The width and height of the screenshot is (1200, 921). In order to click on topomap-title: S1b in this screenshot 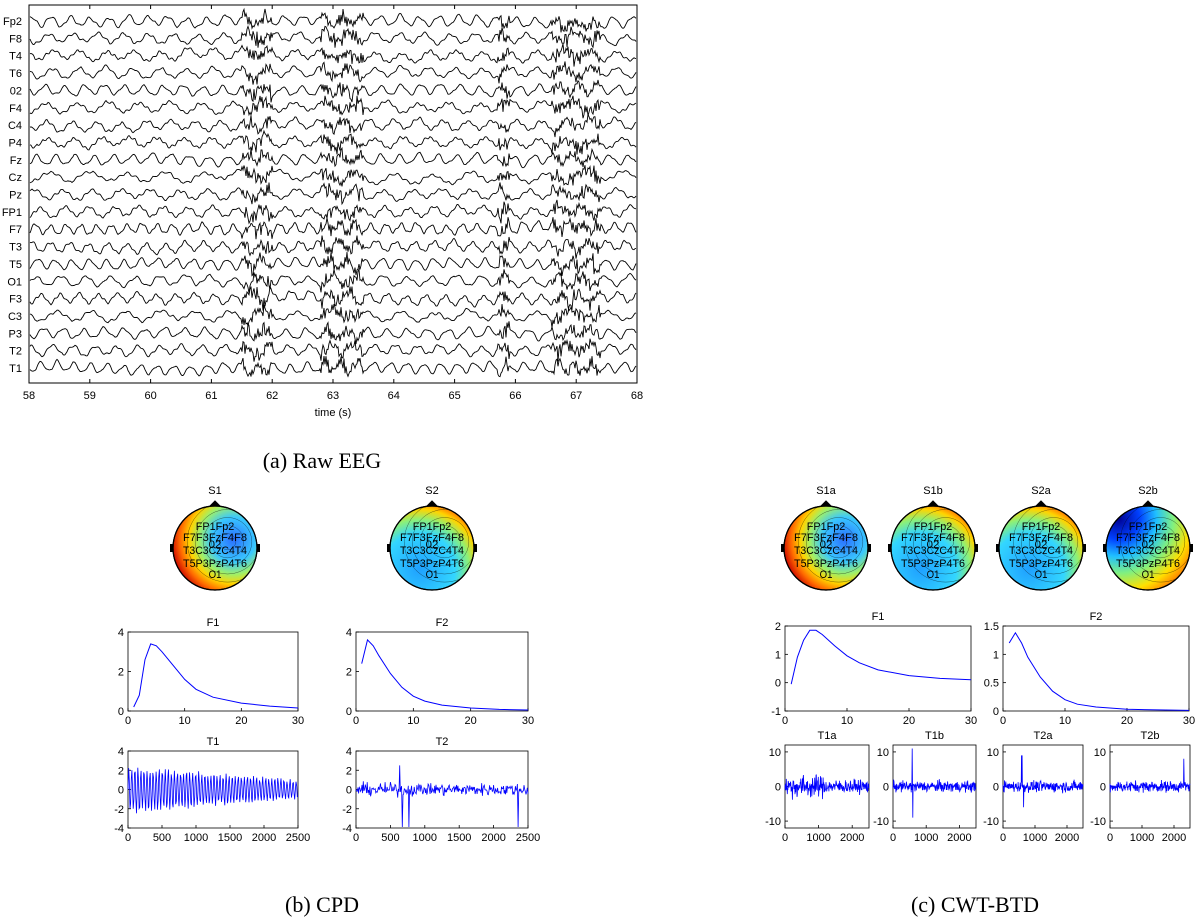, I will do `click(933, 491)`.